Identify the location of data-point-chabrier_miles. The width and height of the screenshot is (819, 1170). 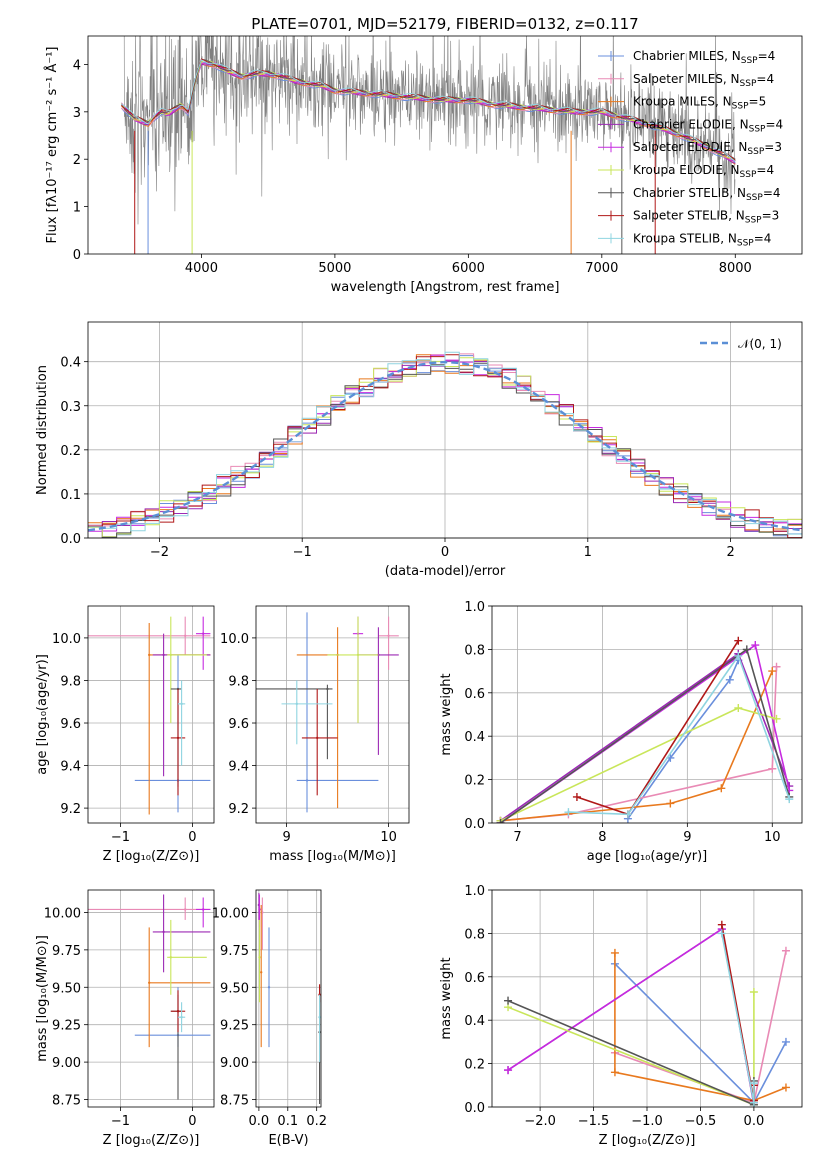
(785, 1041).